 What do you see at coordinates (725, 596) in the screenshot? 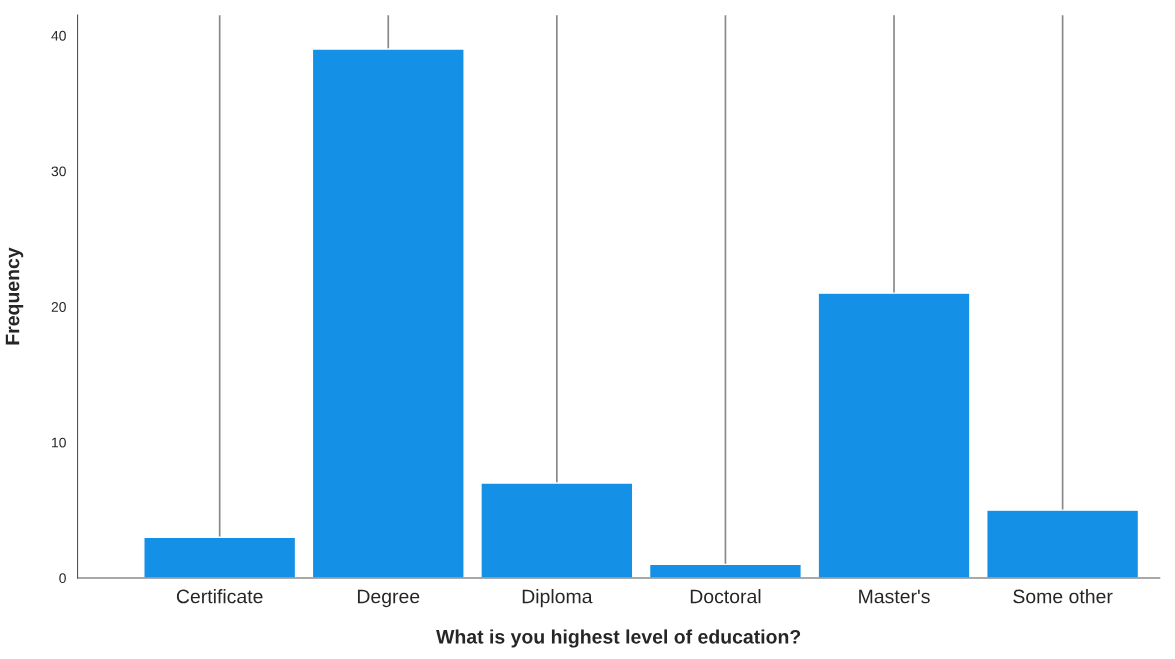
I see `x-tick-label: Doctoral` at bounding box center [725, 596].